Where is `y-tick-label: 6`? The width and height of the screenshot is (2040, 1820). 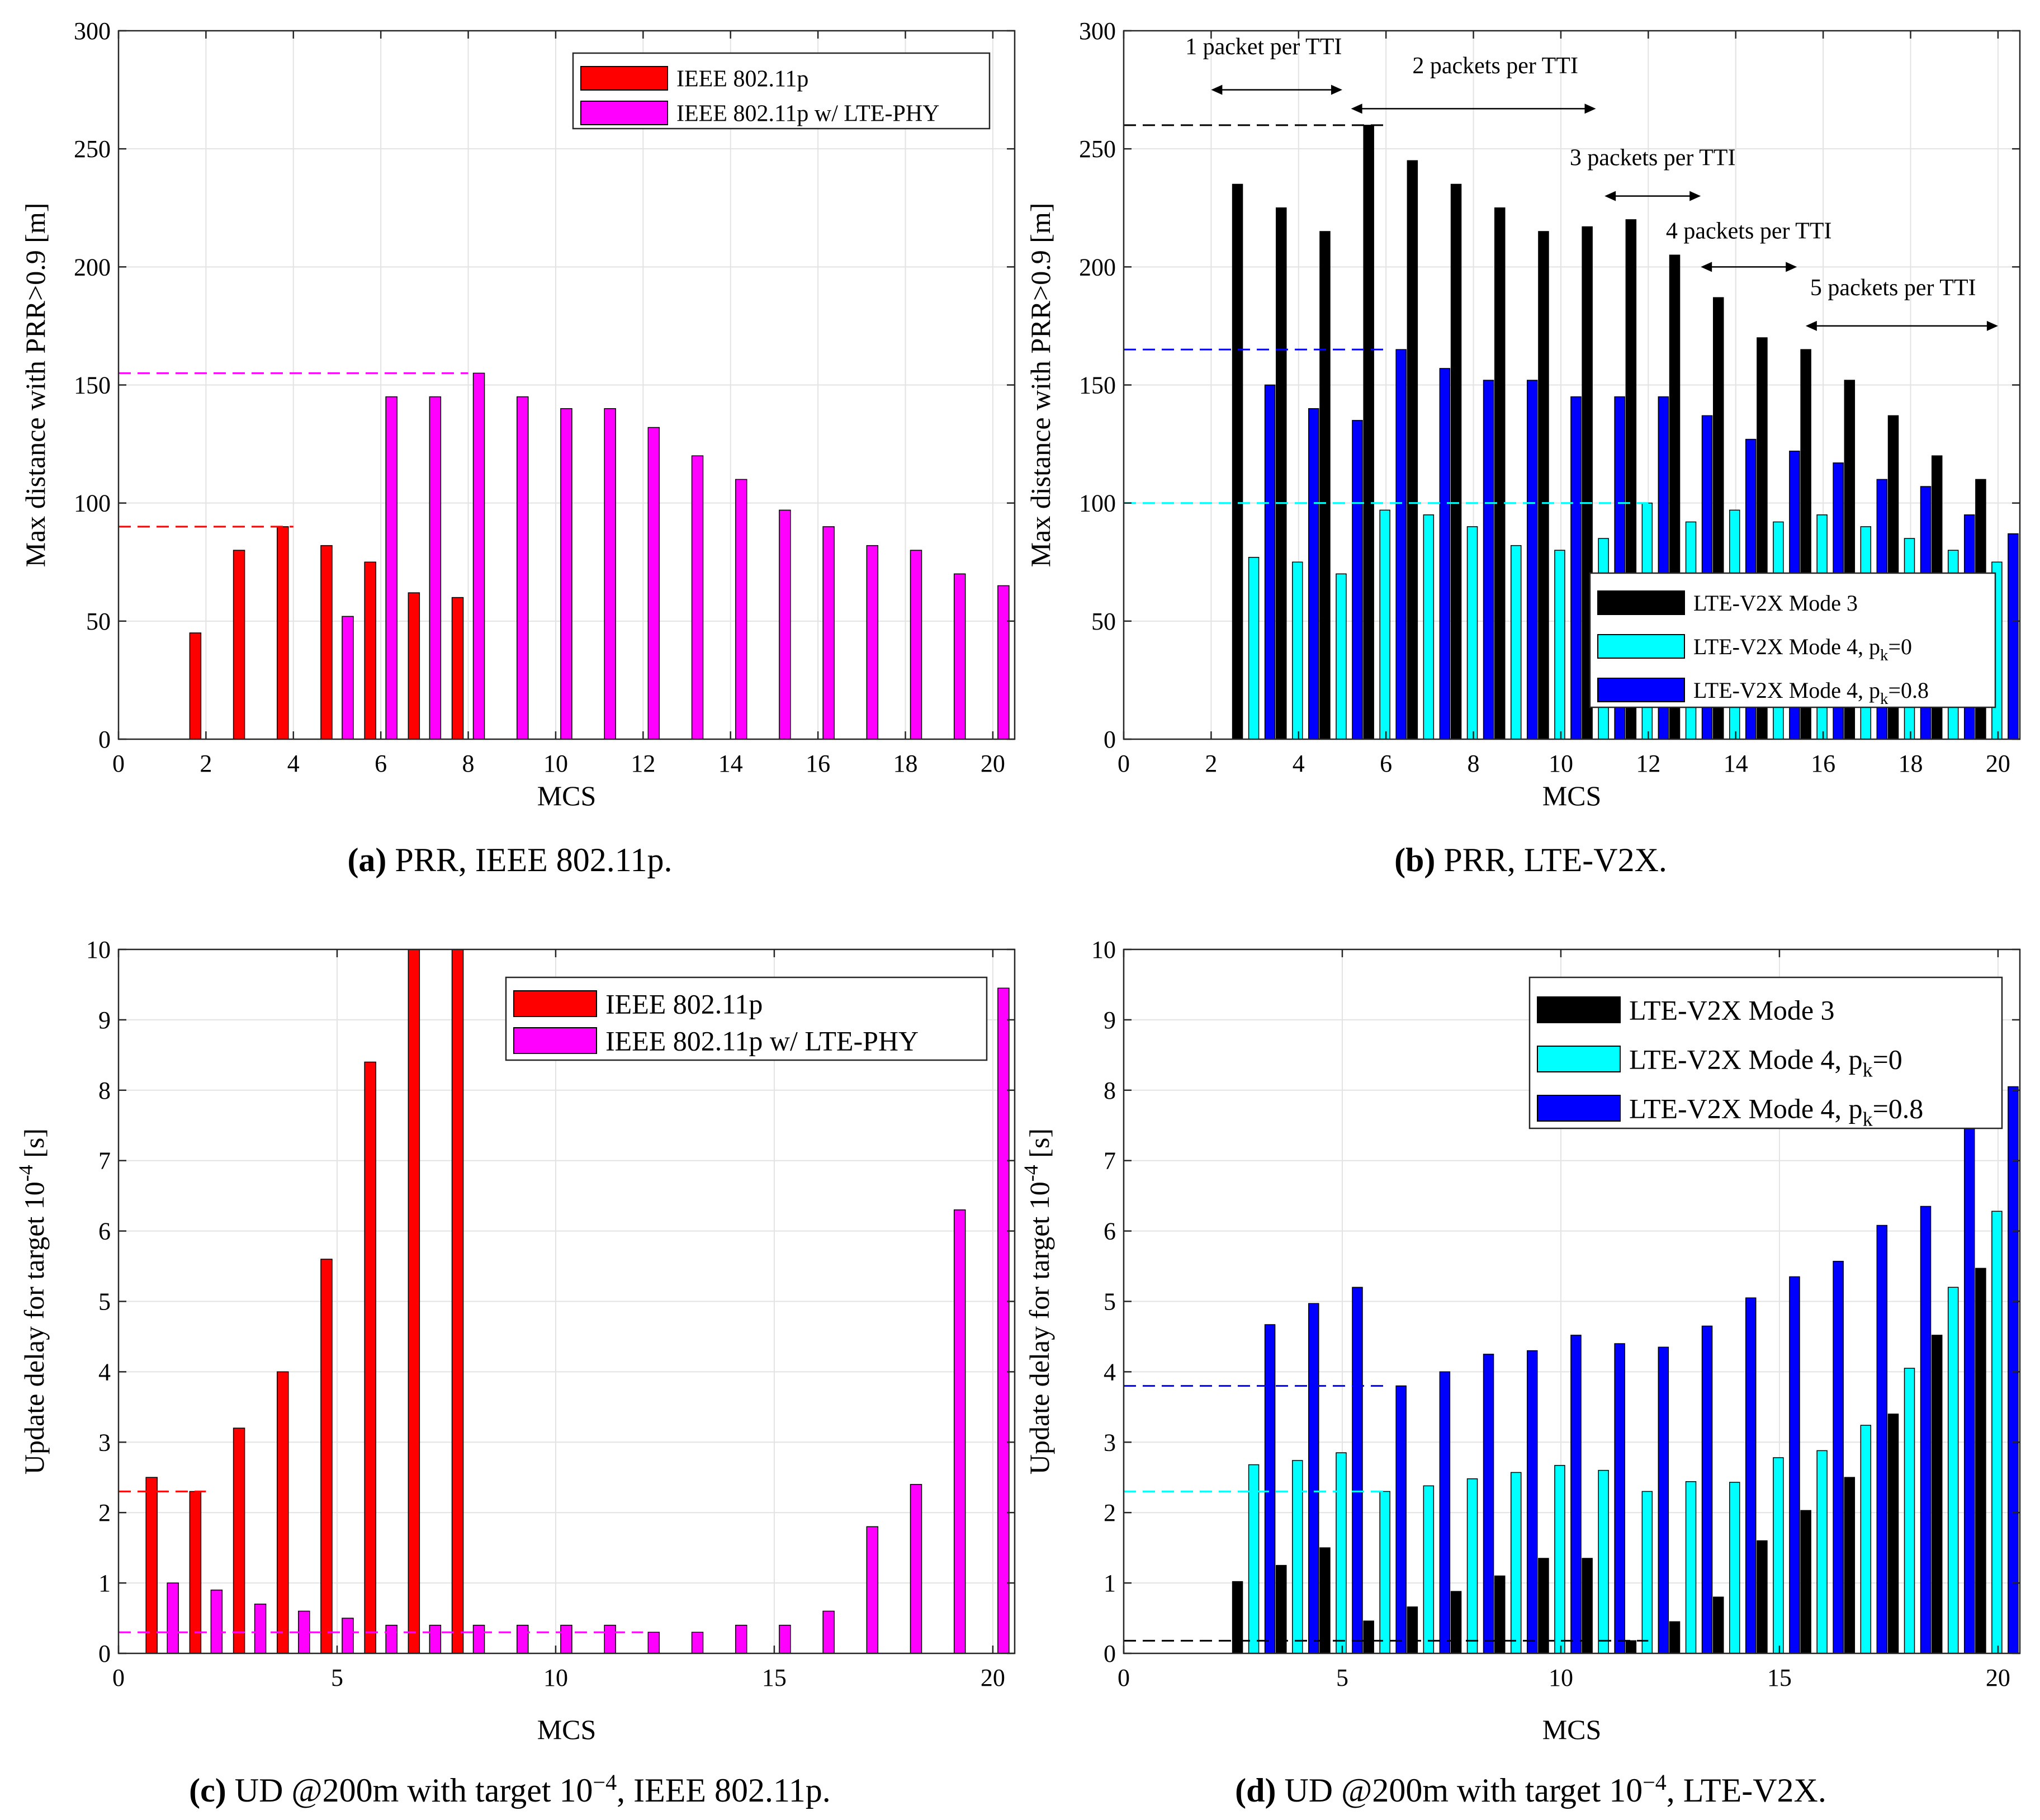
y-tick-label: 6 is located at coordinates (1110, 1231).